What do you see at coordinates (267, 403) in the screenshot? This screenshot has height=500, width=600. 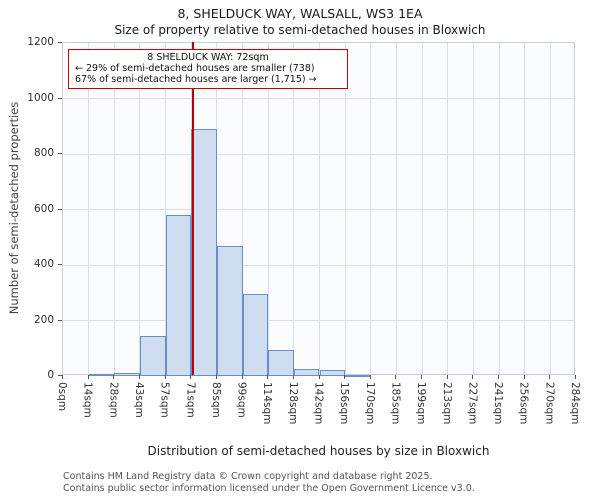 I see `x-tick-label: 114sqm` at bounding box center [267, 403].